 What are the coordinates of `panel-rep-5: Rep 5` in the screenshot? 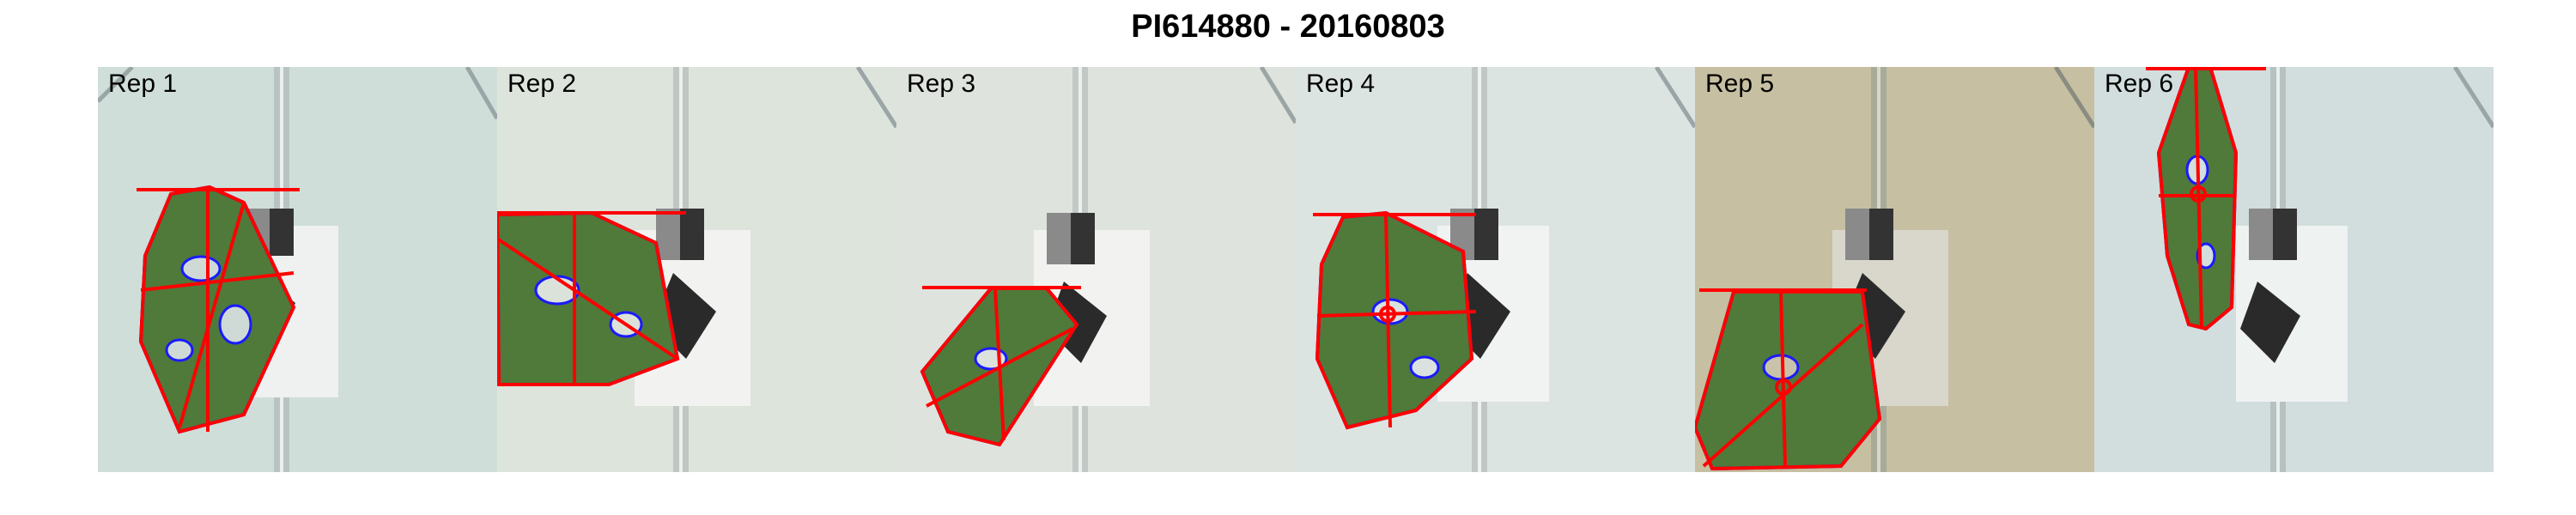 It's located at (1894, 269).